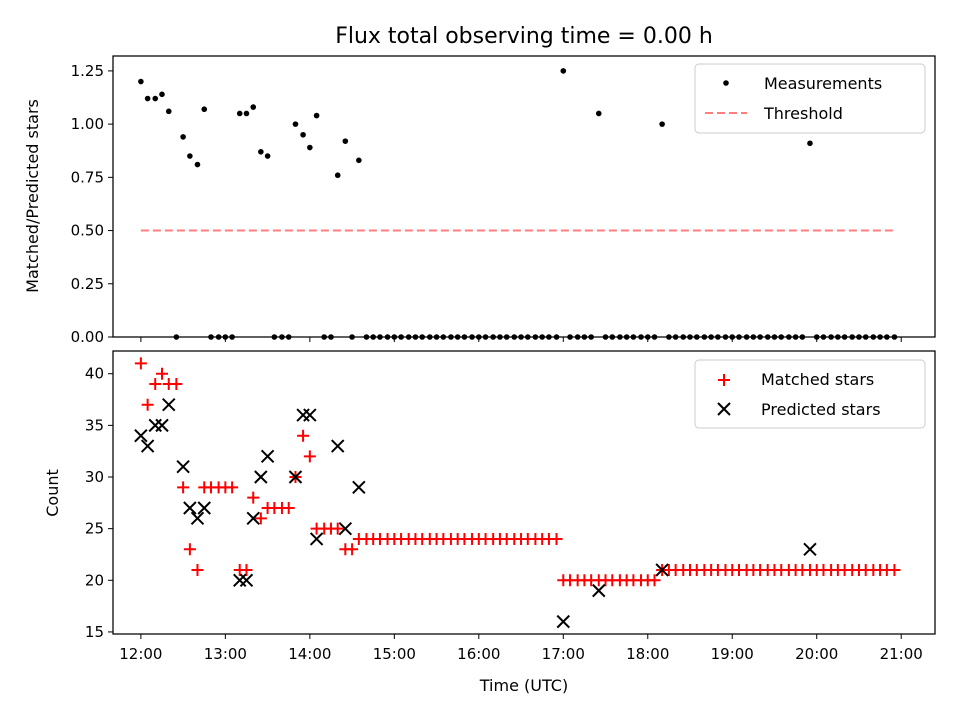  What do you see at coordinates (394, 654) in the screenshot?
I see `bottom-xtick-label: 15:00` at bounding box center [394, 654].